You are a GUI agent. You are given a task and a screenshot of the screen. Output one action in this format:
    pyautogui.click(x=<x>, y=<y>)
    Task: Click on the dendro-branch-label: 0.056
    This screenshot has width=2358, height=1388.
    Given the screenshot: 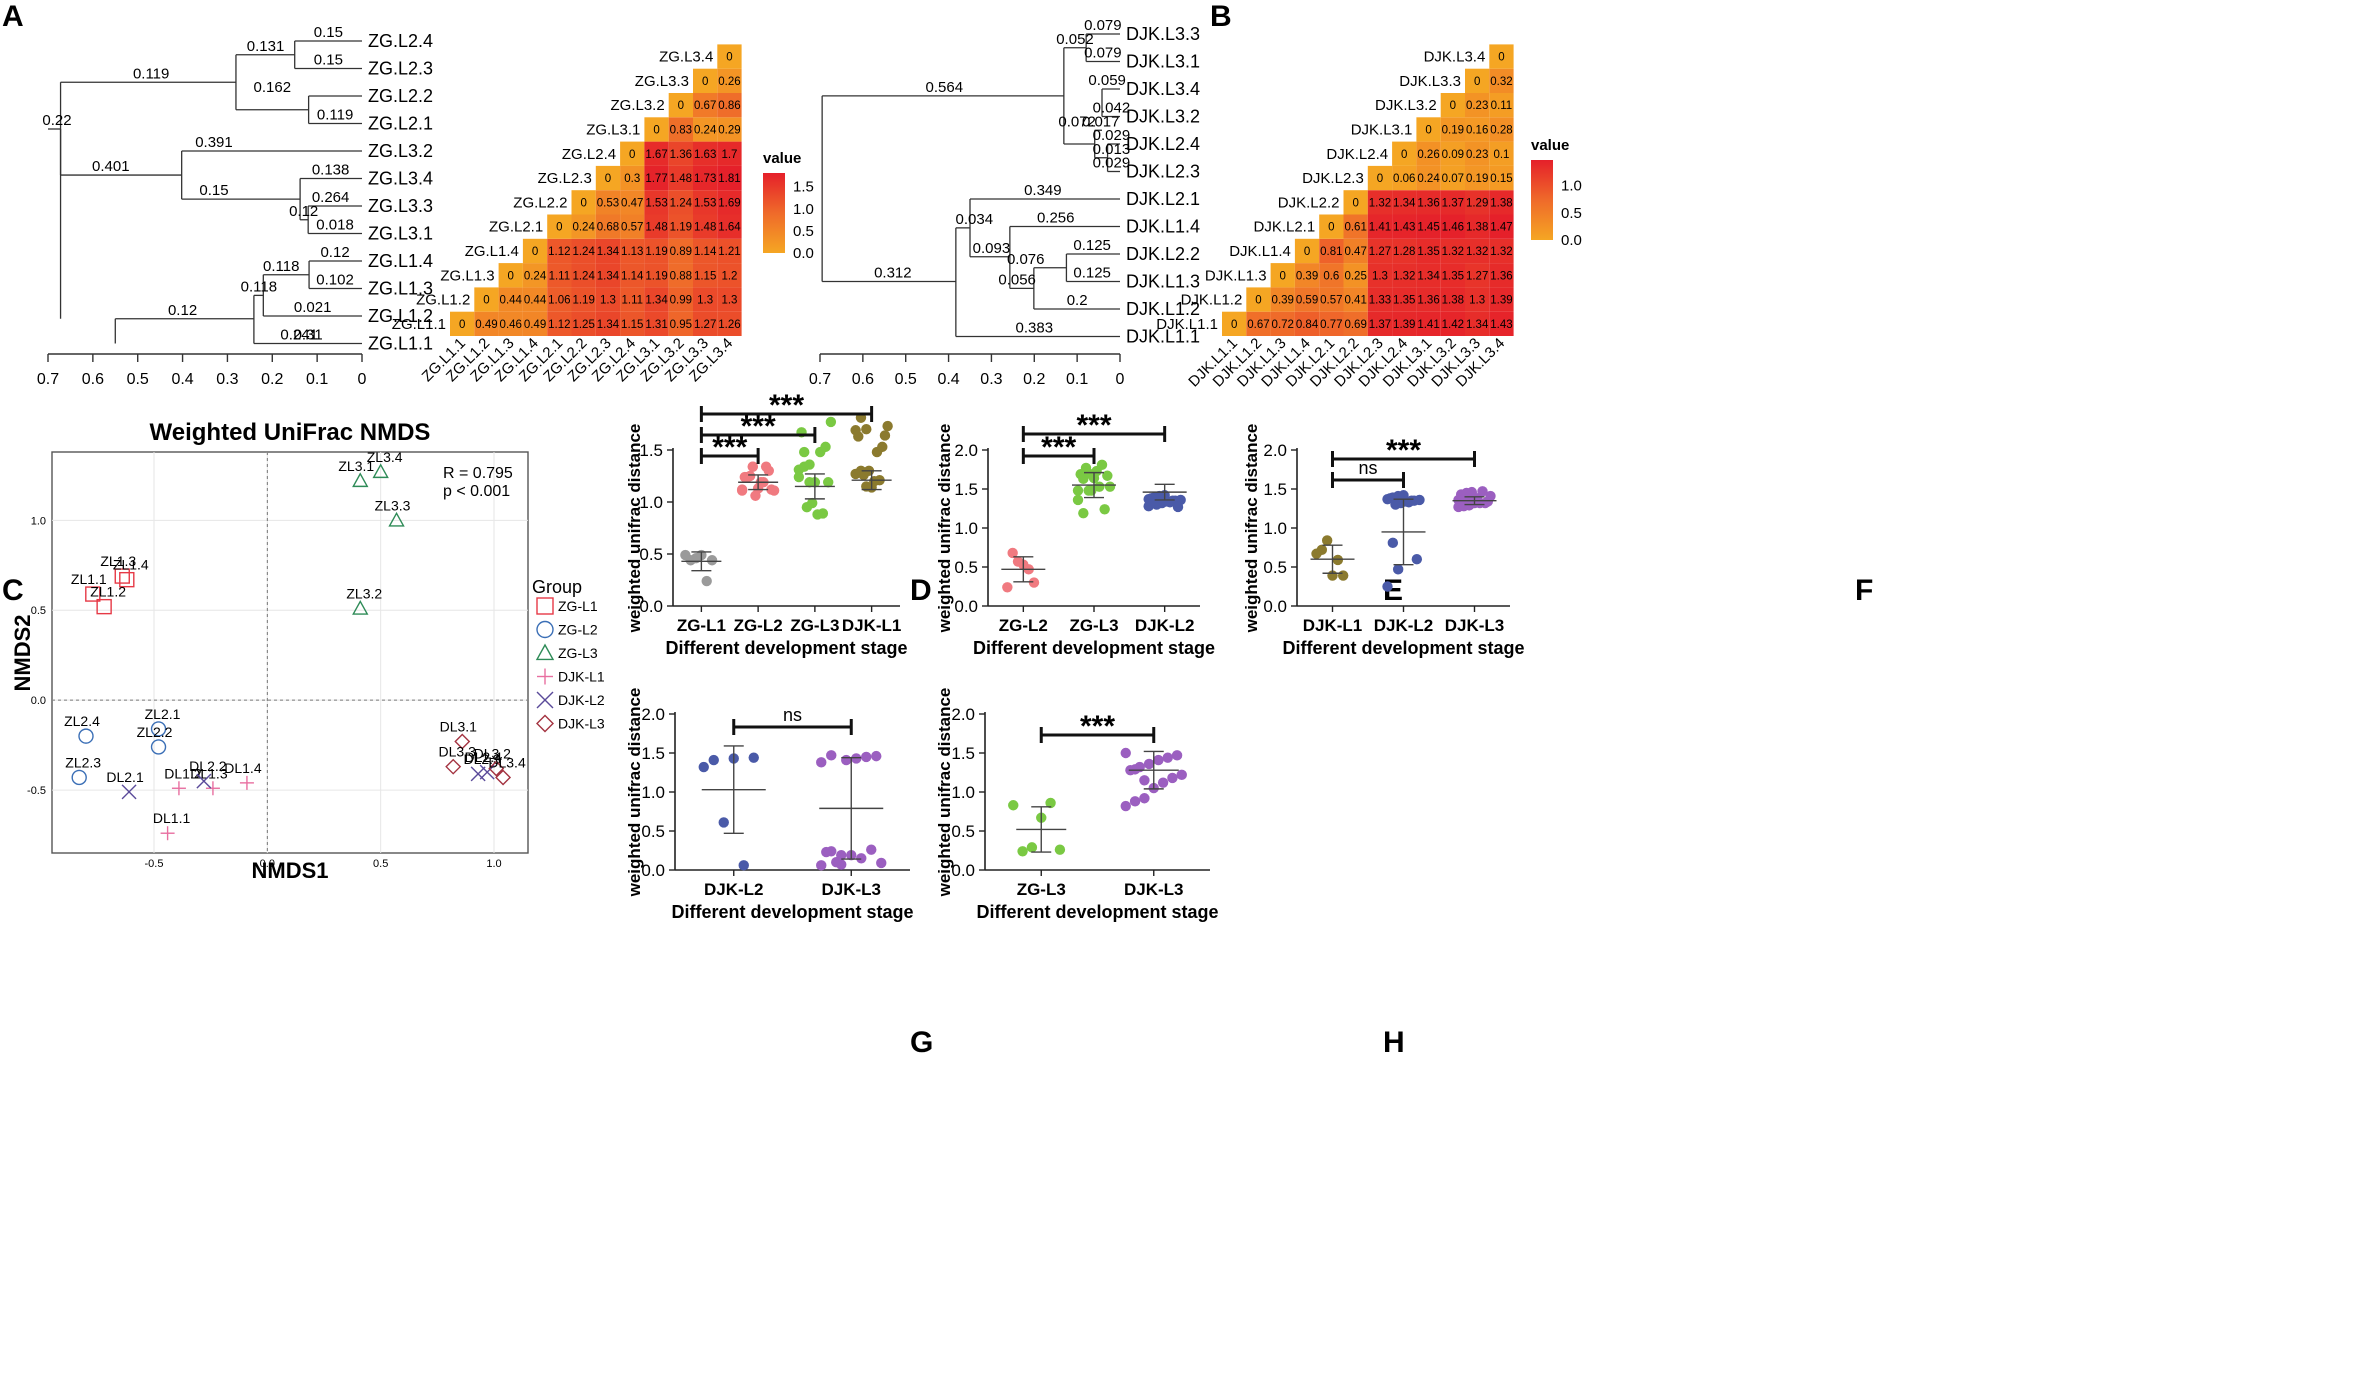 What is the action you would take?
    pyautogui.click(x=1017, y=279)
    